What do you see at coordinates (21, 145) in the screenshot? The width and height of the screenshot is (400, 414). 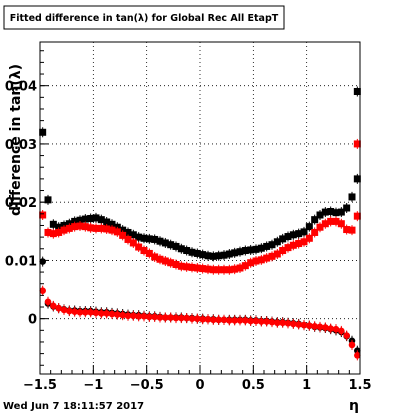 I see `y-tick-label: 0.03` at bounding box center [21, 145].